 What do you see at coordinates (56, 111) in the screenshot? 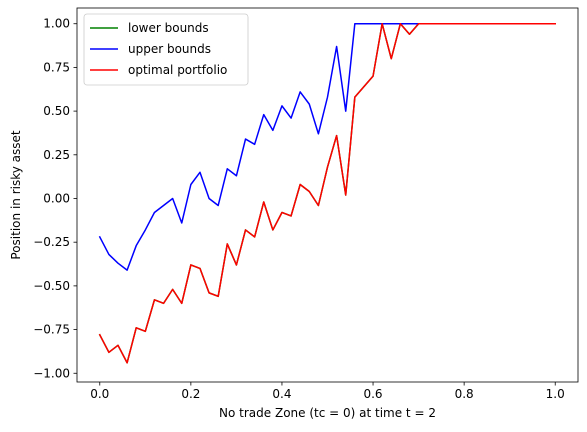
I see `y-tick-label: 0.50` at bounding box center [56, 111].